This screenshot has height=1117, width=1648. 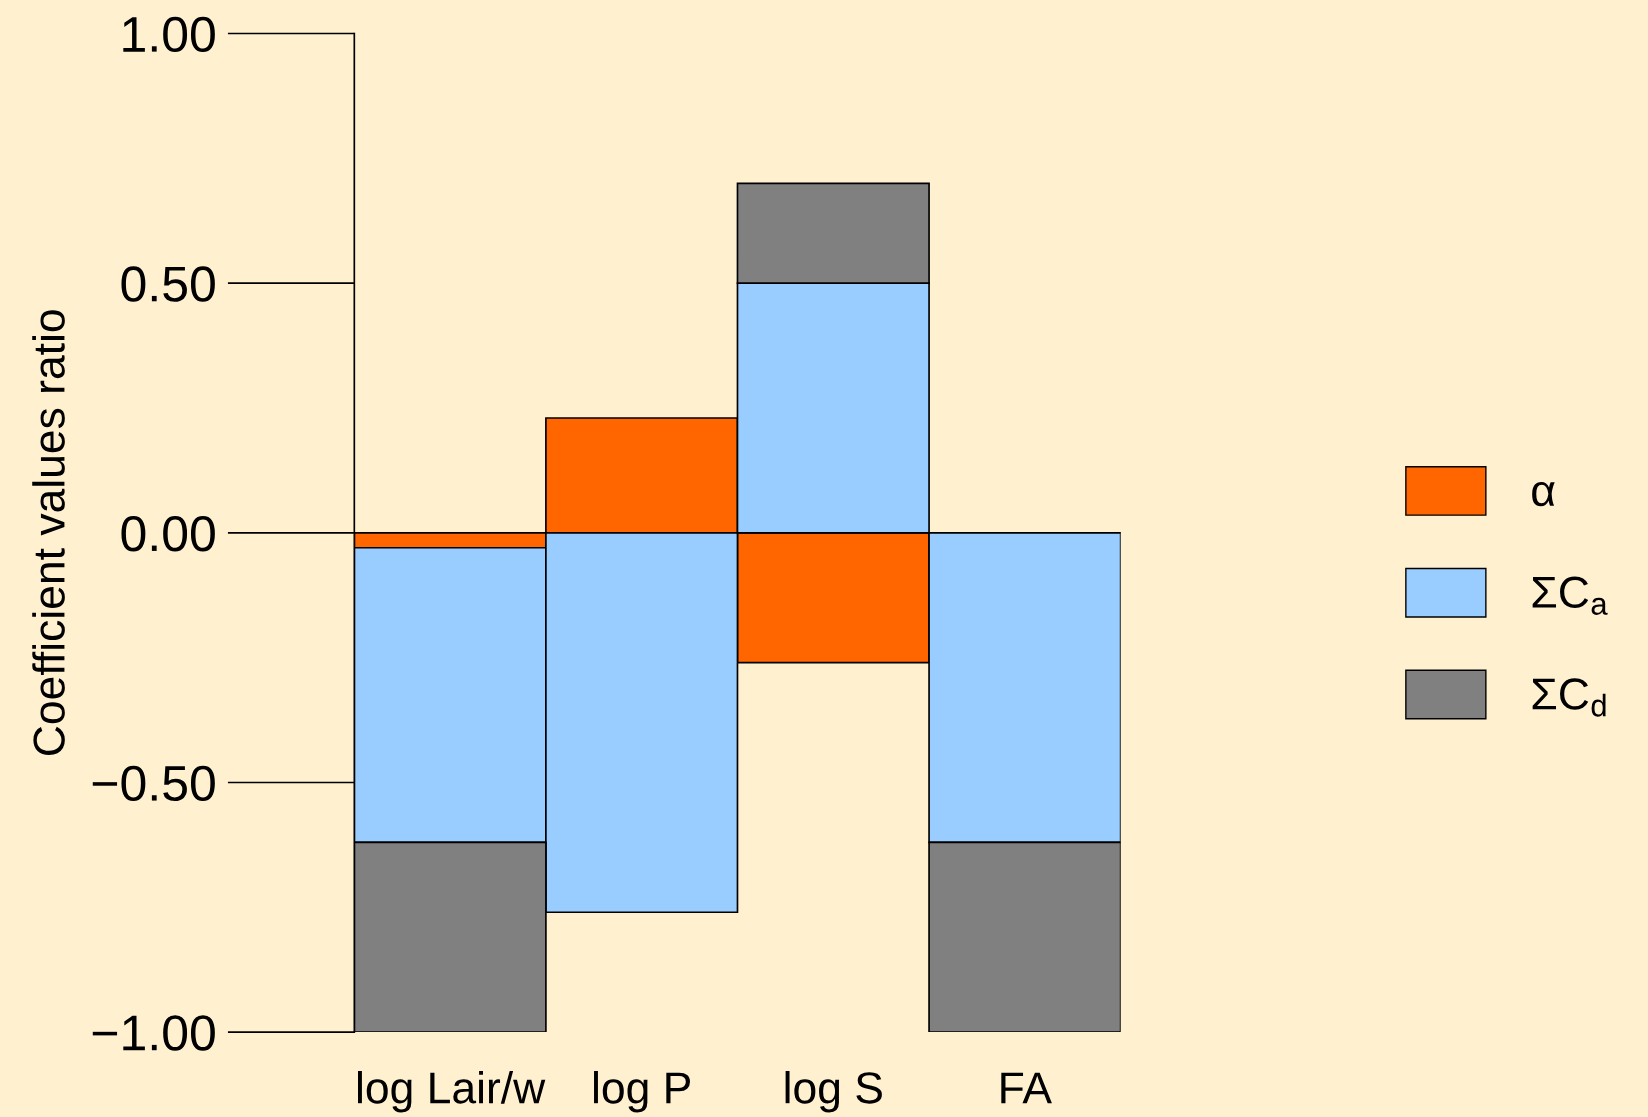 I want to click on x-tick-label: log Lair/w, so click(x=452, y=1092).